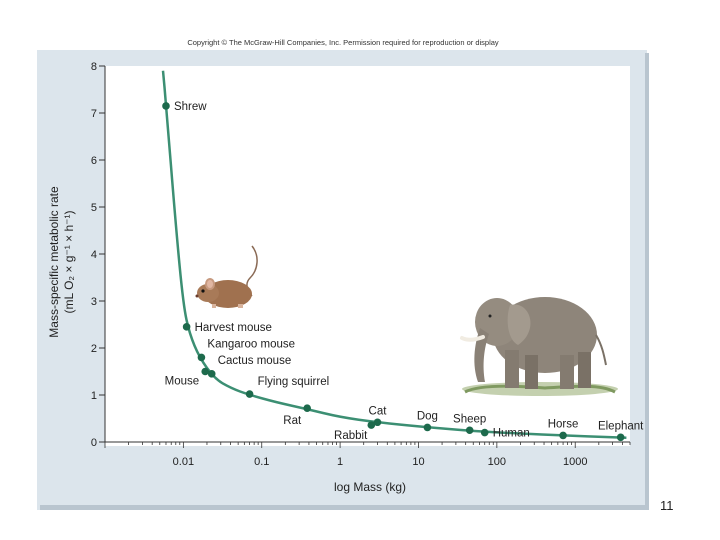 The image size is (720, 540). What do you see at coordinates (94, 255) in the screenshot?
I see `y-tick-label: 4` at bounding box center [94, 255].